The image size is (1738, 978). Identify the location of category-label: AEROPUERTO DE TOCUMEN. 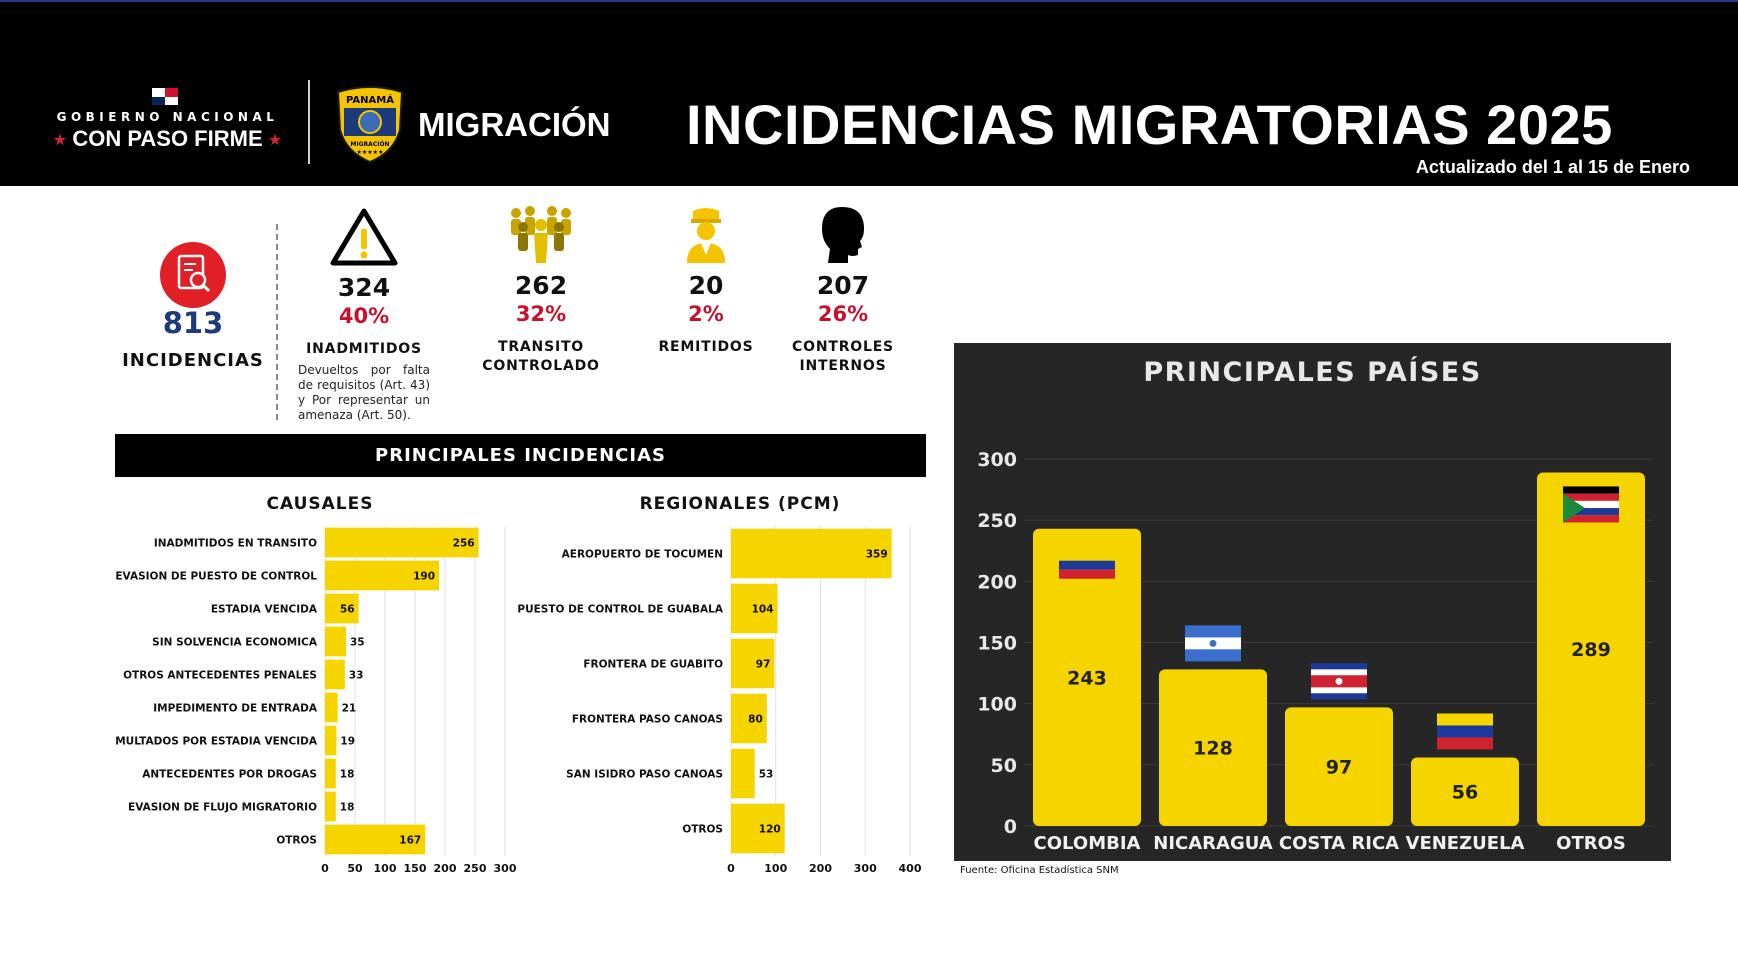
(642, 555).